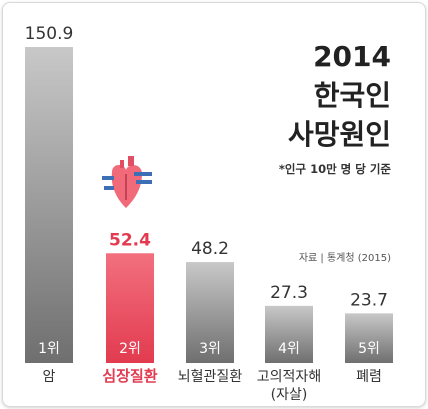 Image resolution: width=428 pixels, height=409 pixels. I want to click on value-label-1: 150.9, so click(49, 34).